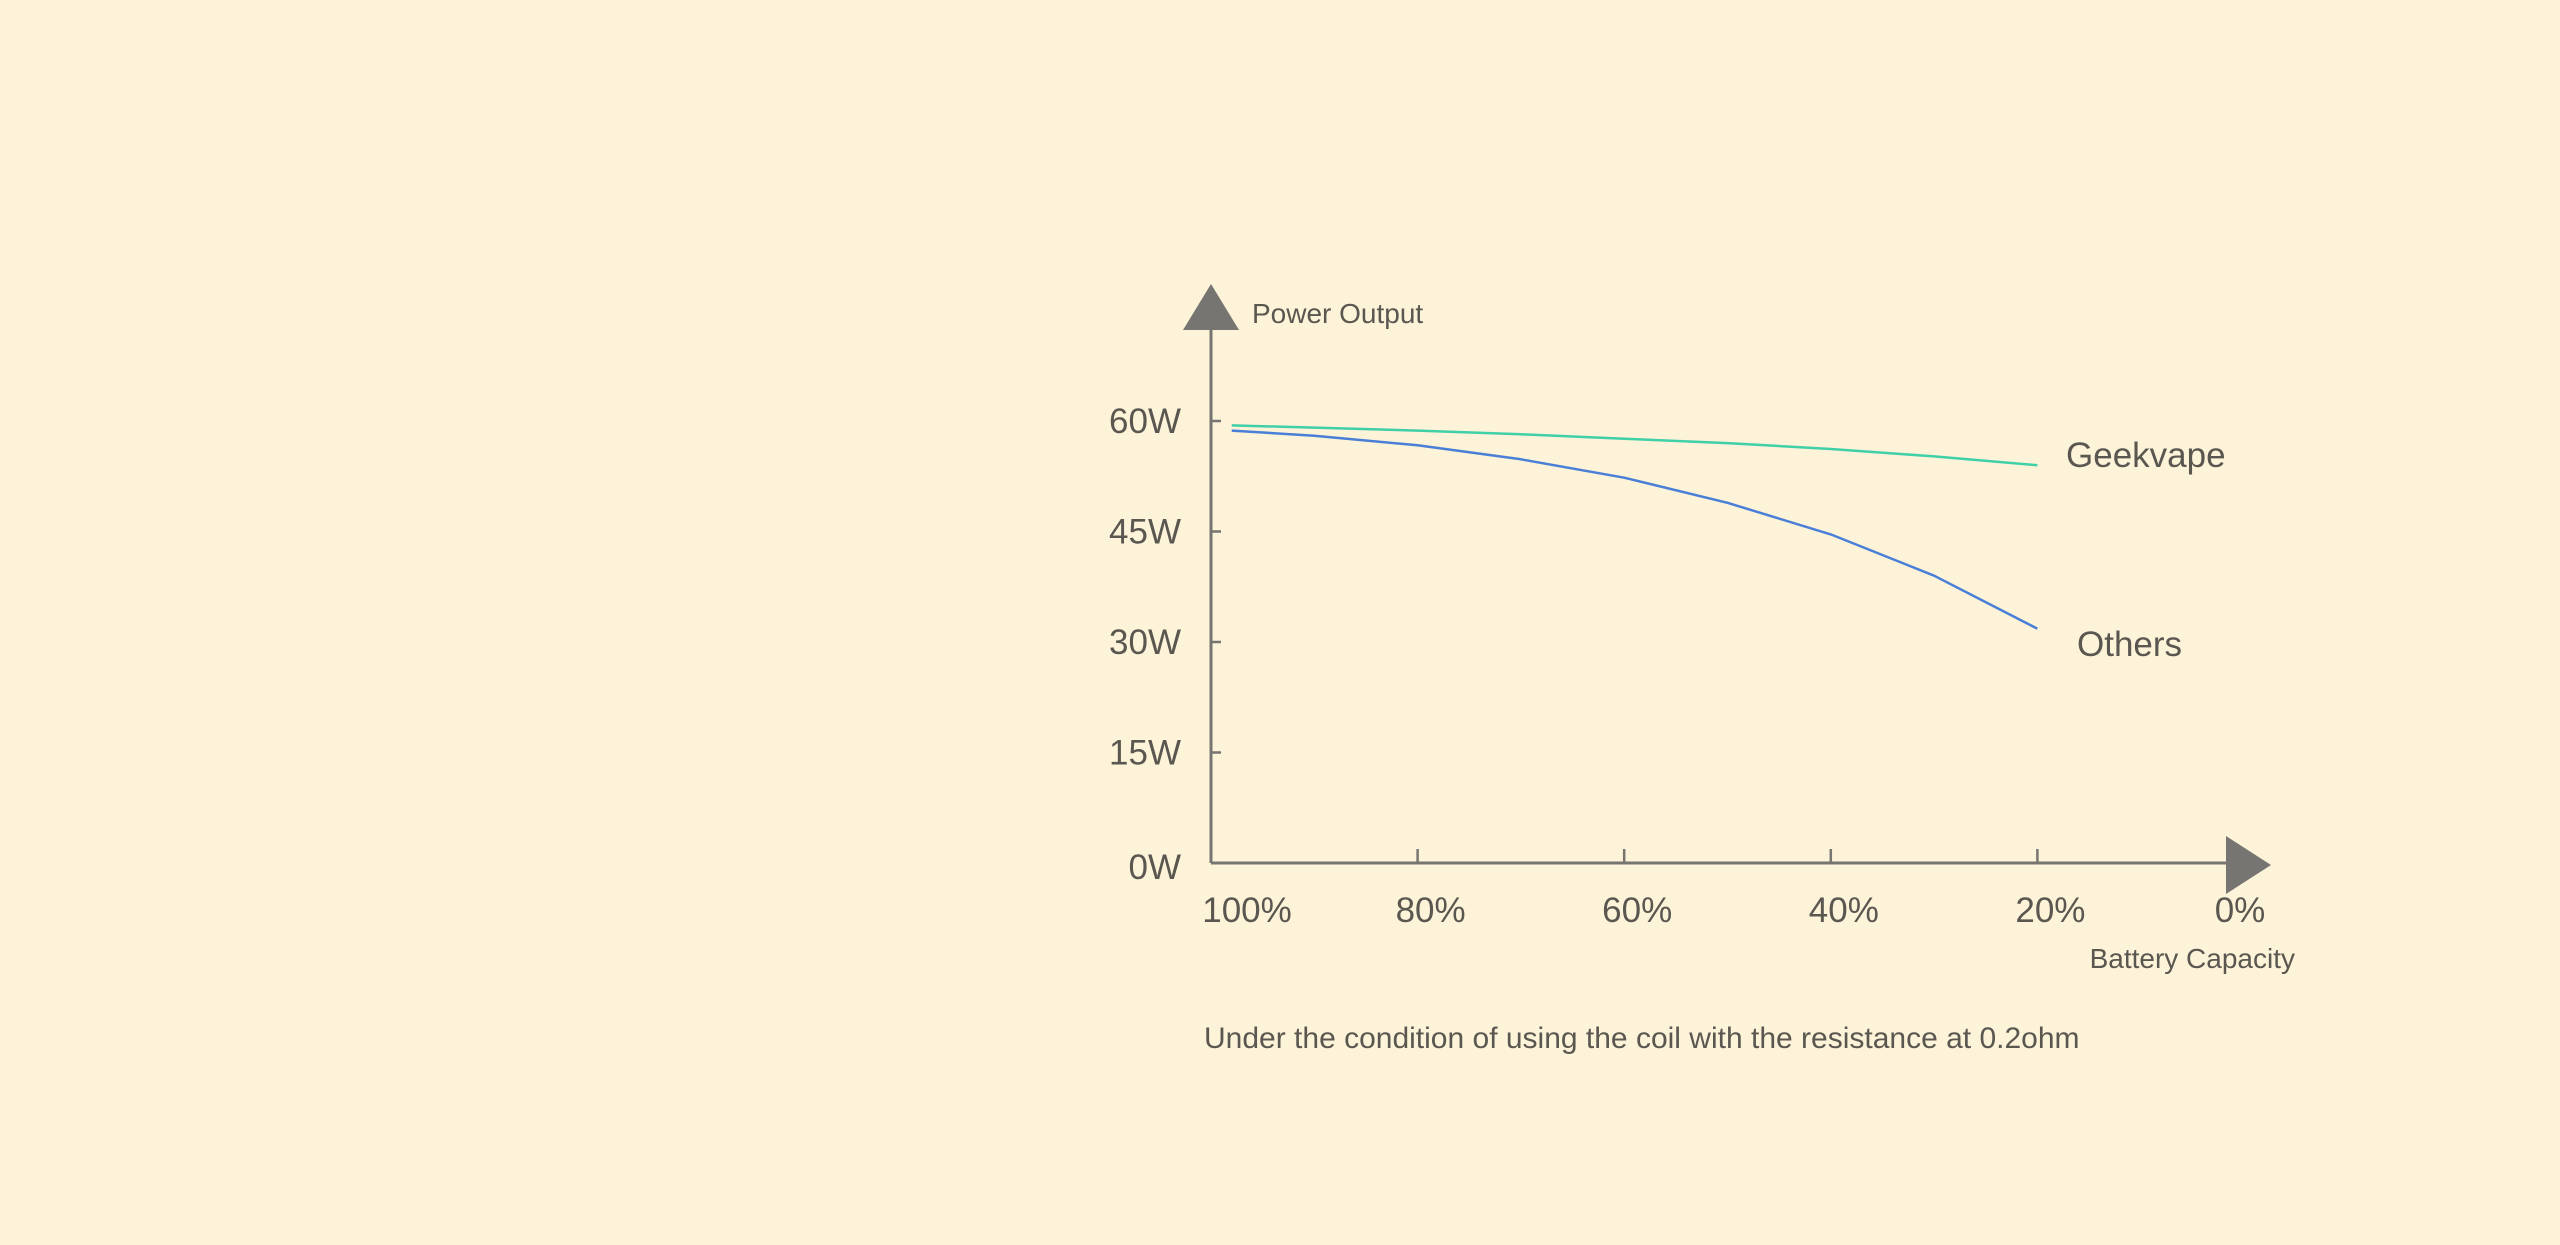 The width and height of the screenshot is (2560, 1245). Describe the element at coordinates (1145, 532) in the screenshot. I see `y-tick-label: 45W` at that location.